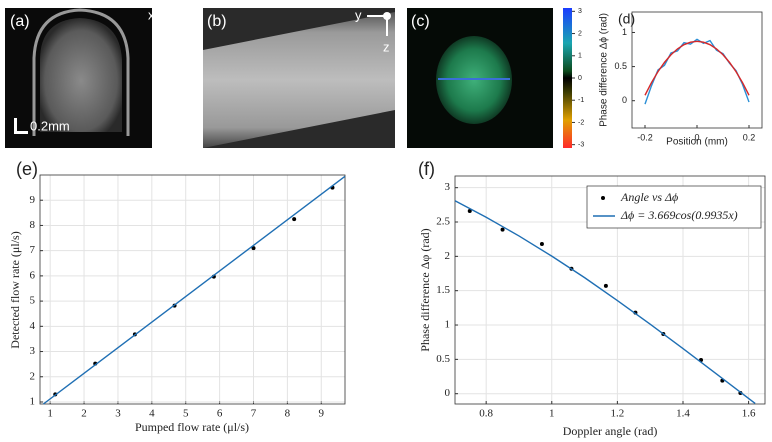 The height and width of the screenshot is (442, 772). What do you see at coordinates (696, 137) in the screenshot?
I see `x-tick-label: 0` at bounding box center [696, 137].